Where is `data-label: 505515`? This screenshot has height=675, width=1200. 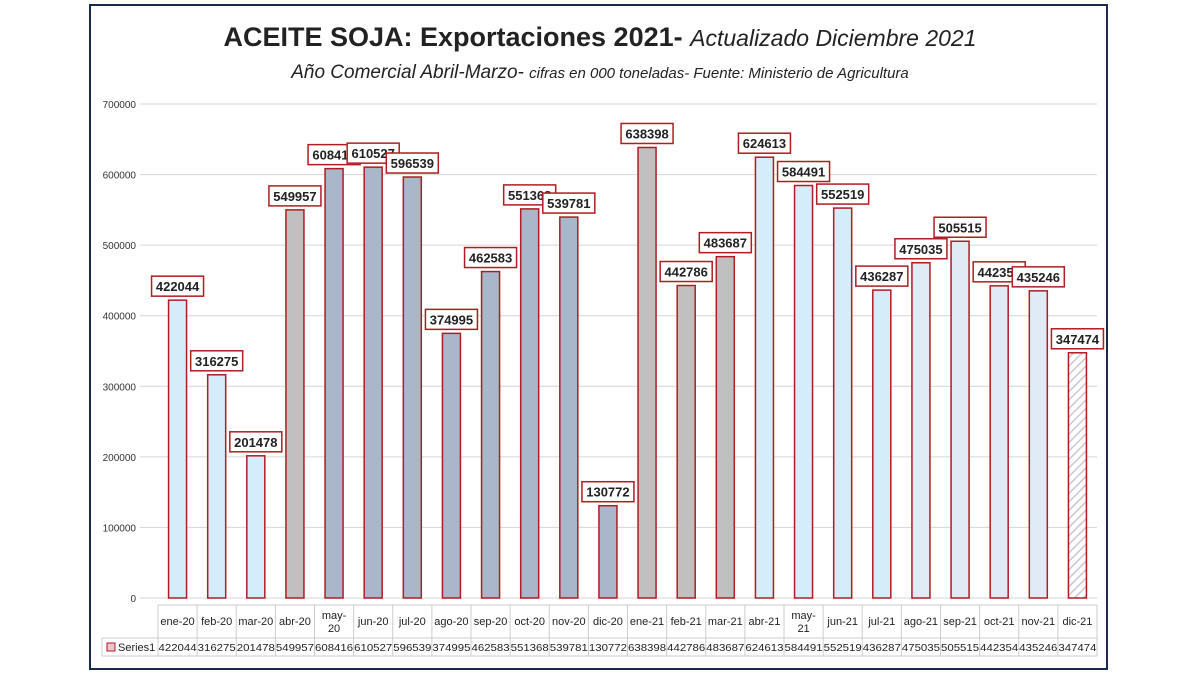
data-label: 505515 is located at coordinates (959, 227).